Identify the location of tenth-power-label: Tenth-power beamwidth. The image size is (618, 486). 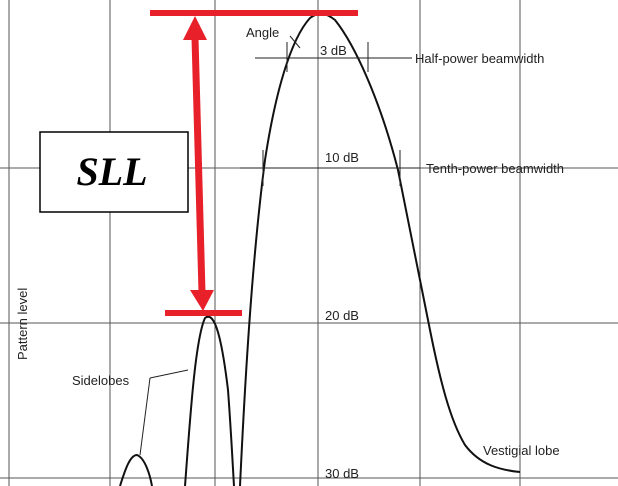
(495, 168).